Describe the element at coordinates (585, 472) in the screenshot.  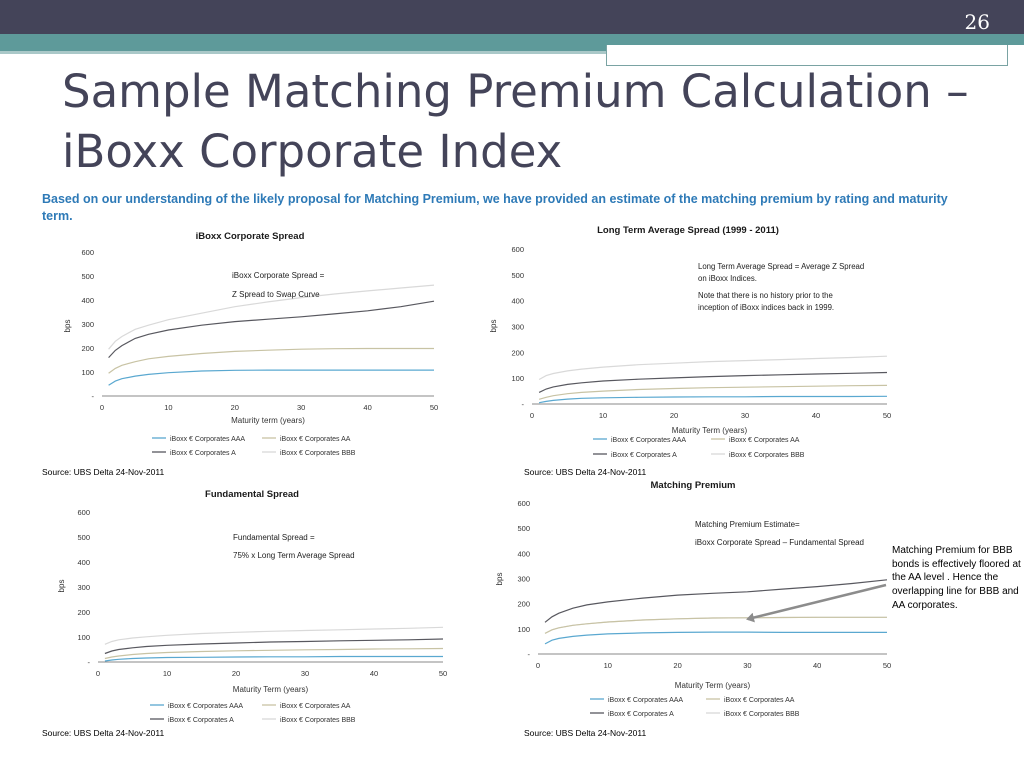
I see `chart-source-1: Source: UBS Delta 24-Nov-2011` at that location.